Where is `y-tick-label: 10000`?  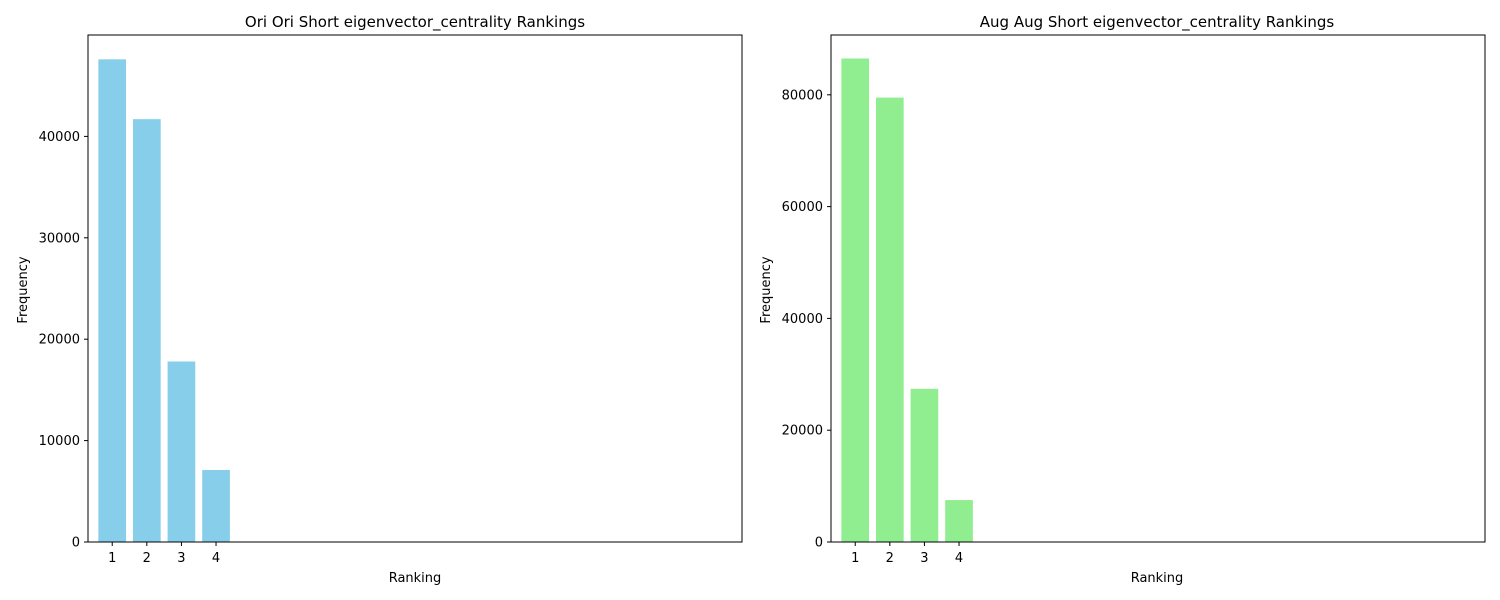
y-tick-label: 10000 is located at coordinates (59, 441).